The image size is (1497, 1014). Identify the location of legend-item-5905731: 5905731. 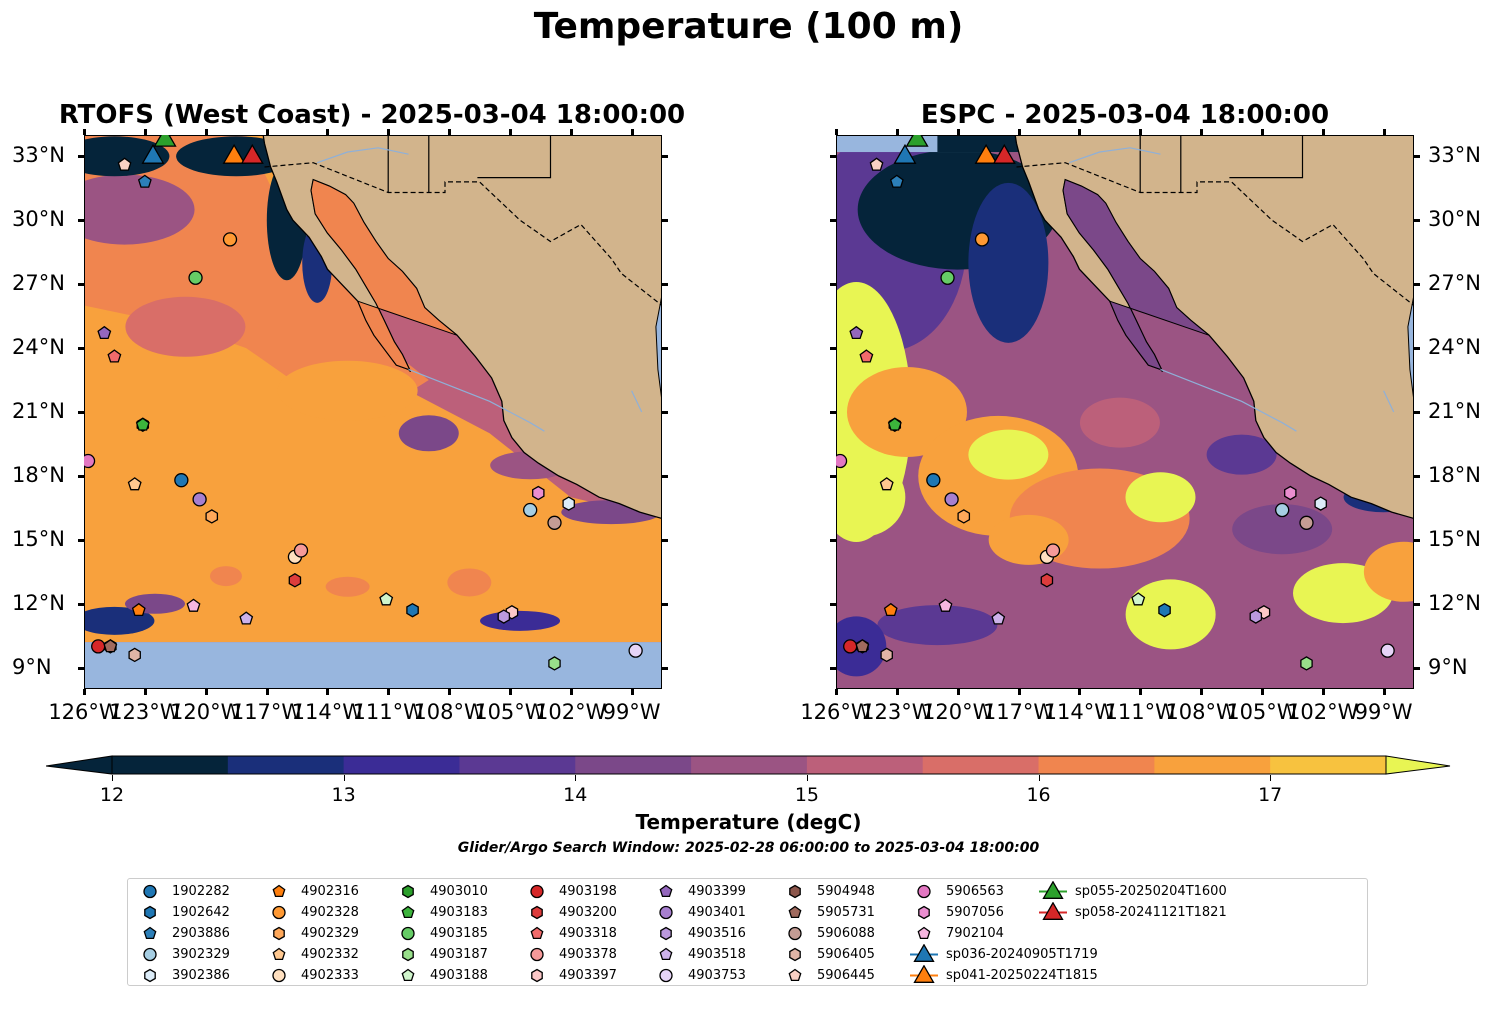
(828, 912).